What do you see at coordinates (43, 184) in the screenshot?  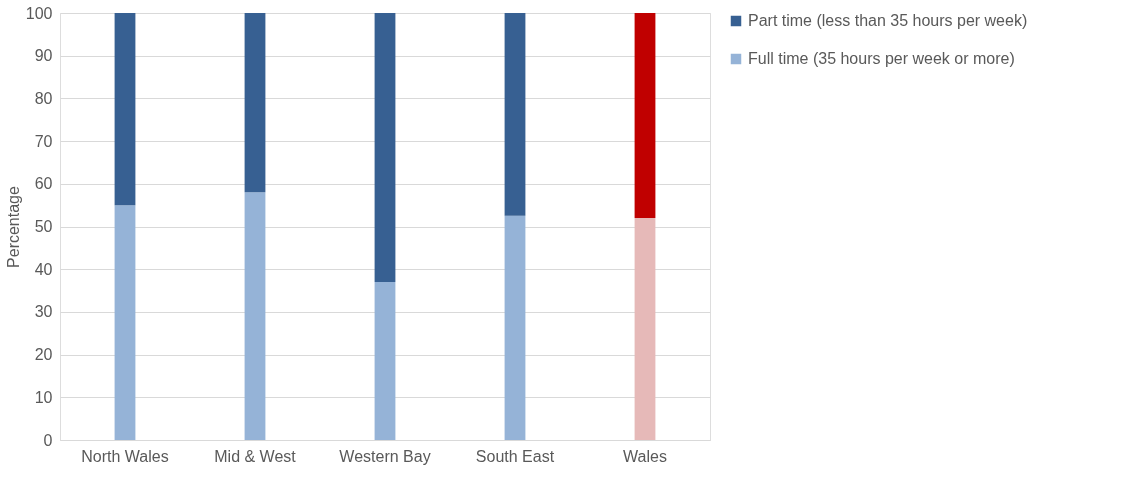 I see `y-tick-label: 60` at bounding box center [43, 184].